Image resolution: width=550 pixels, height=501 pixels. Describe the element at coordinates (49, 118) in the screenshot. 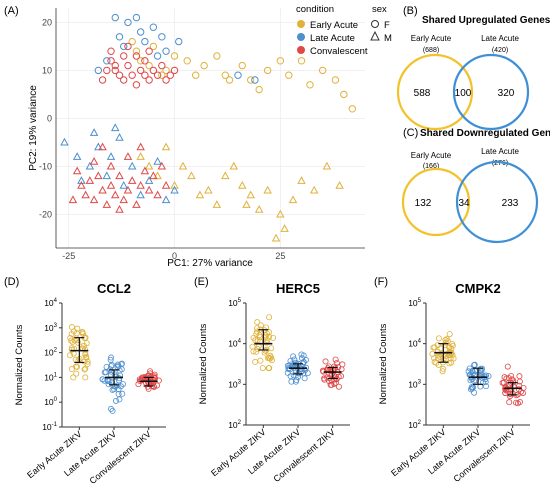

I see `pca-y-tick-label: 0` at that location.